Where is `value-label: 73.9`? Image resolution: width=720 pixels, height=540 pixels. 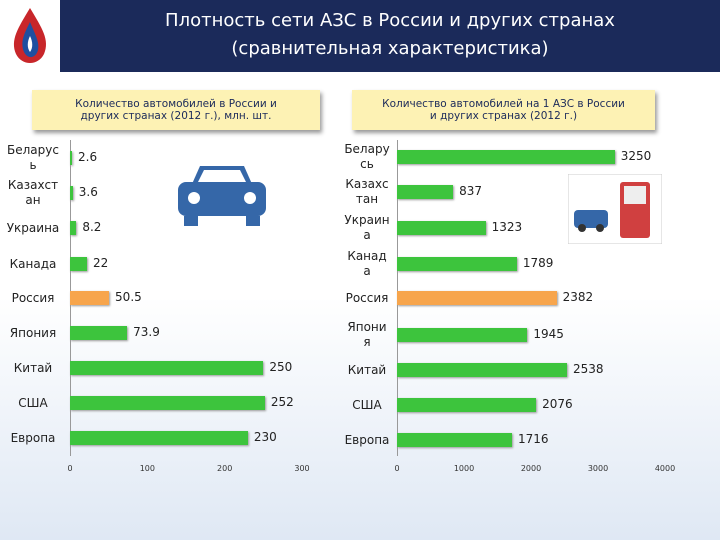
value-label: 73.9 is located at coordinates (146, 332).